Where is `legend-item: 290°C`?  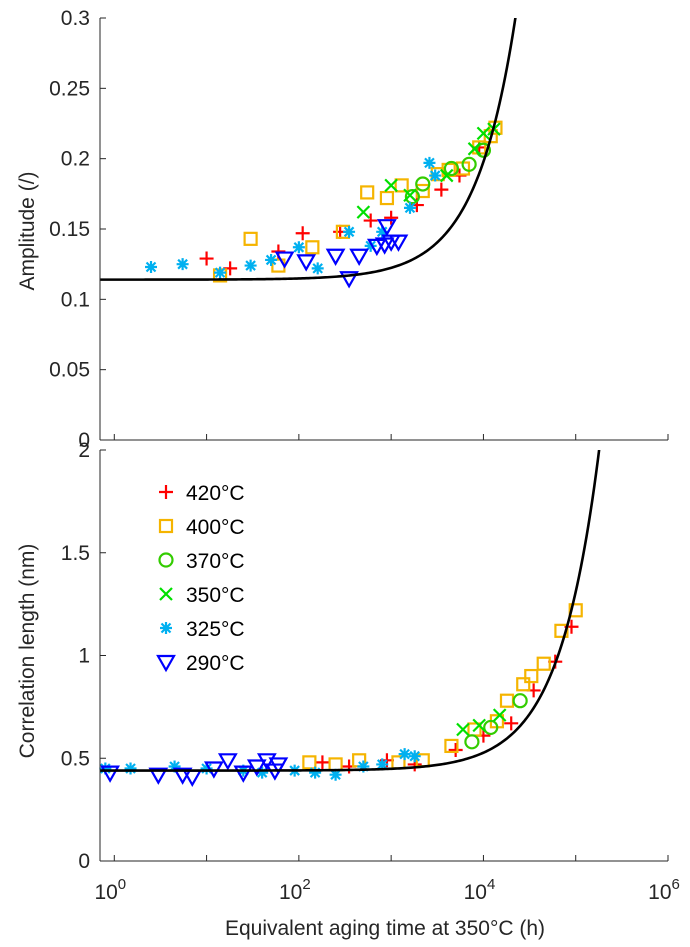 legend-item: 290°C is located at coordinates (200, 663).